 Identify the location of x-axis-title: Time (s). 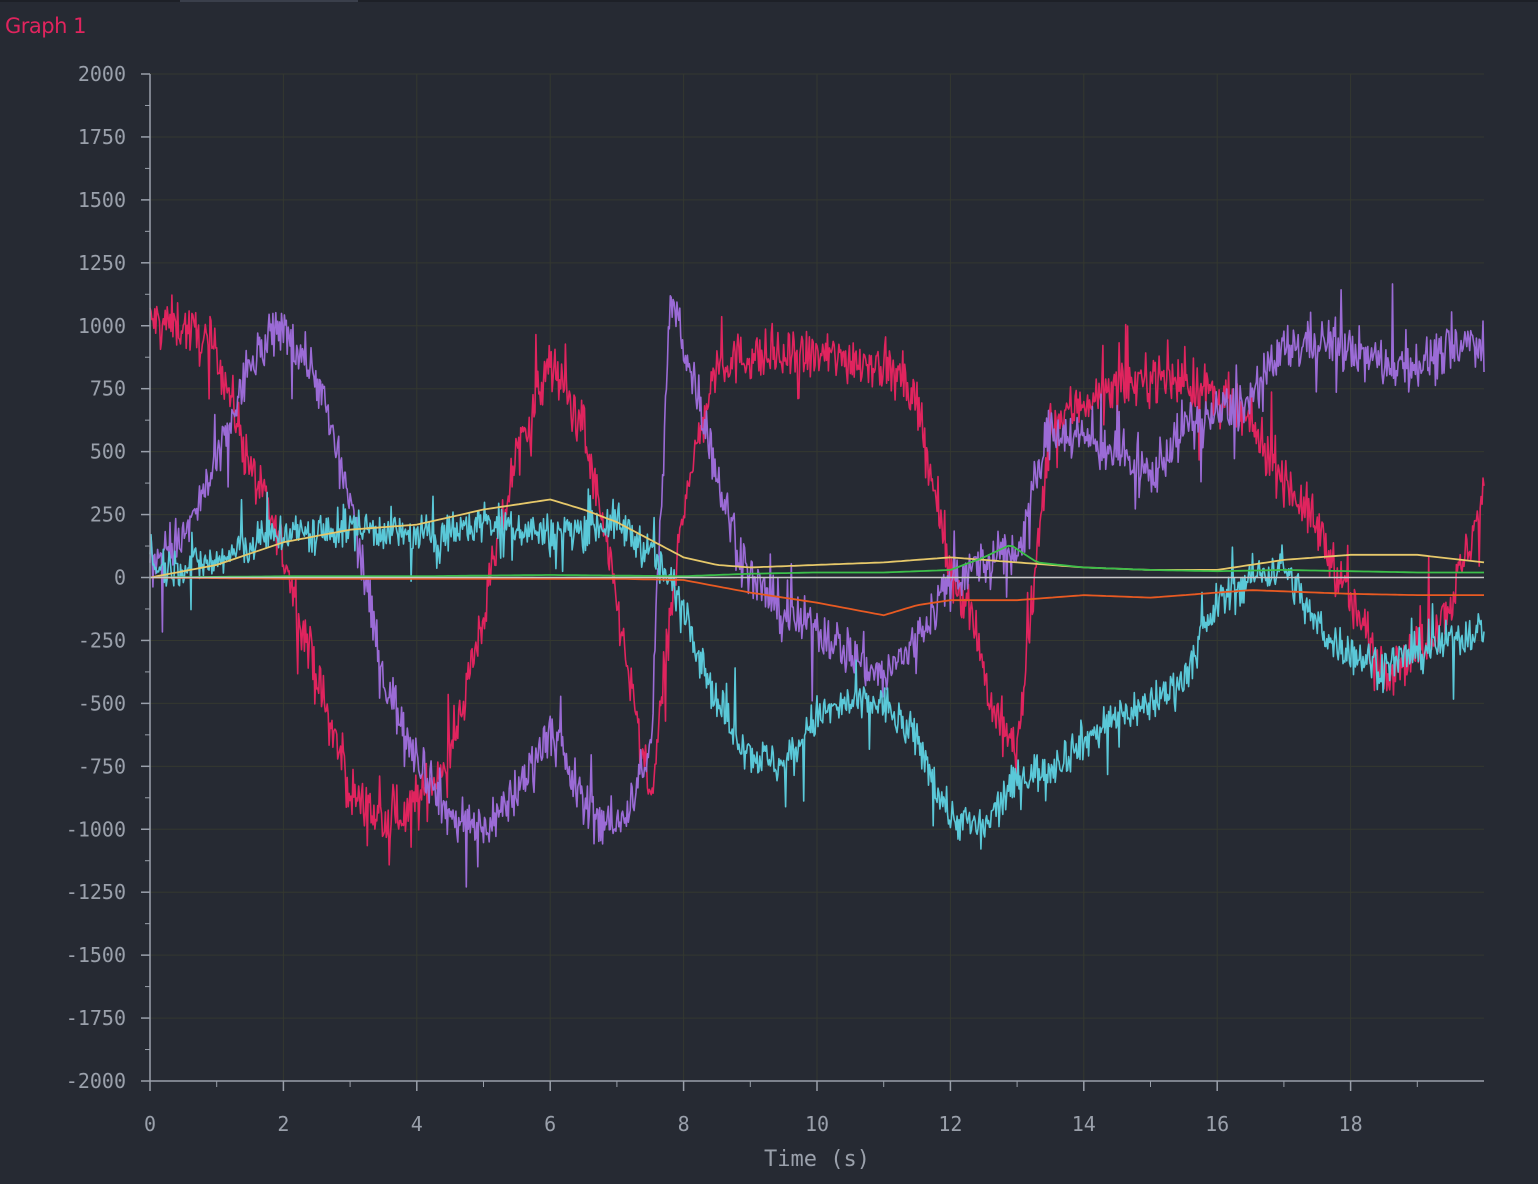
(817, 1159).